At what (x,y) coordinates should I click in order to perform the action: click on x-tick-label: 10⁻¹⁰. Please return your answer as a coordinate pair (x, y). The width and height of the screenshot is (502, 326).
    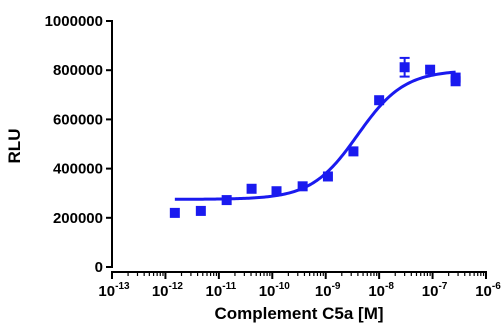
    Looking at the image, I should click on (275, 290).